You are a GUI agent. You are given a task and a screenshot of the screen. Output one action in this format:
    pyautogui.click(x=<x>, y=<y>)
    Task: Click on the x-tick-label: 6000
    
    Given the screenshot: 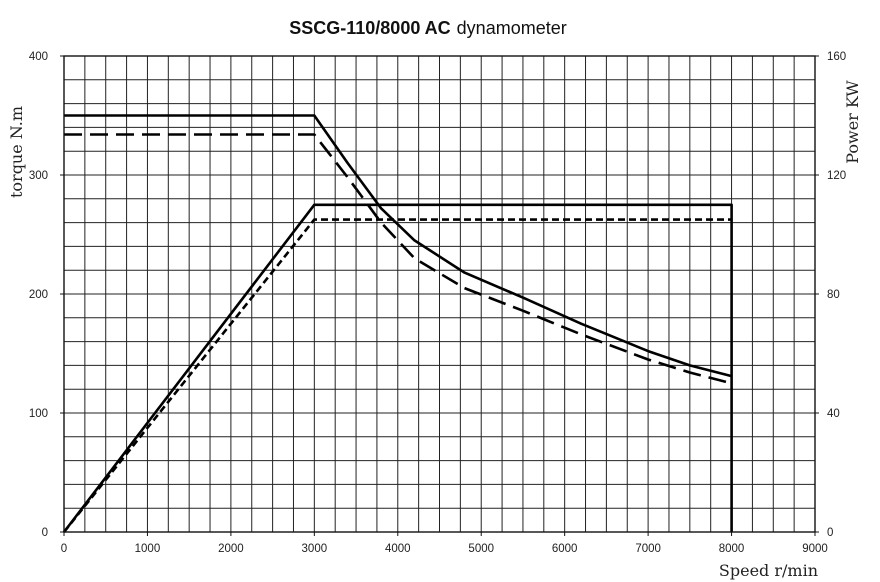 What is the action you would take?
    pyautogui.click(x=565, y=549)
    